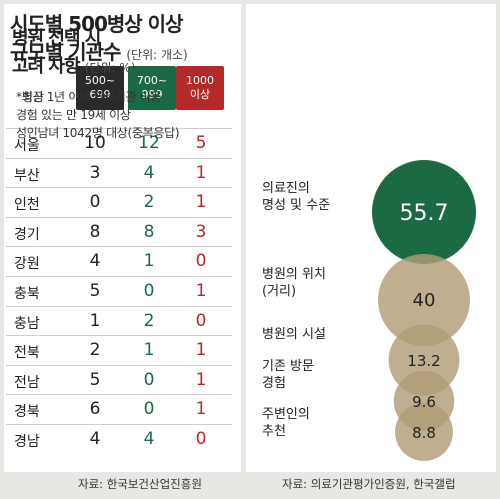 Image resolution: width=500 pixels, height=499 pixels. Describe the element at coordinates (149, 143) in the screenshot. I see `cell-value: 12` at that location.